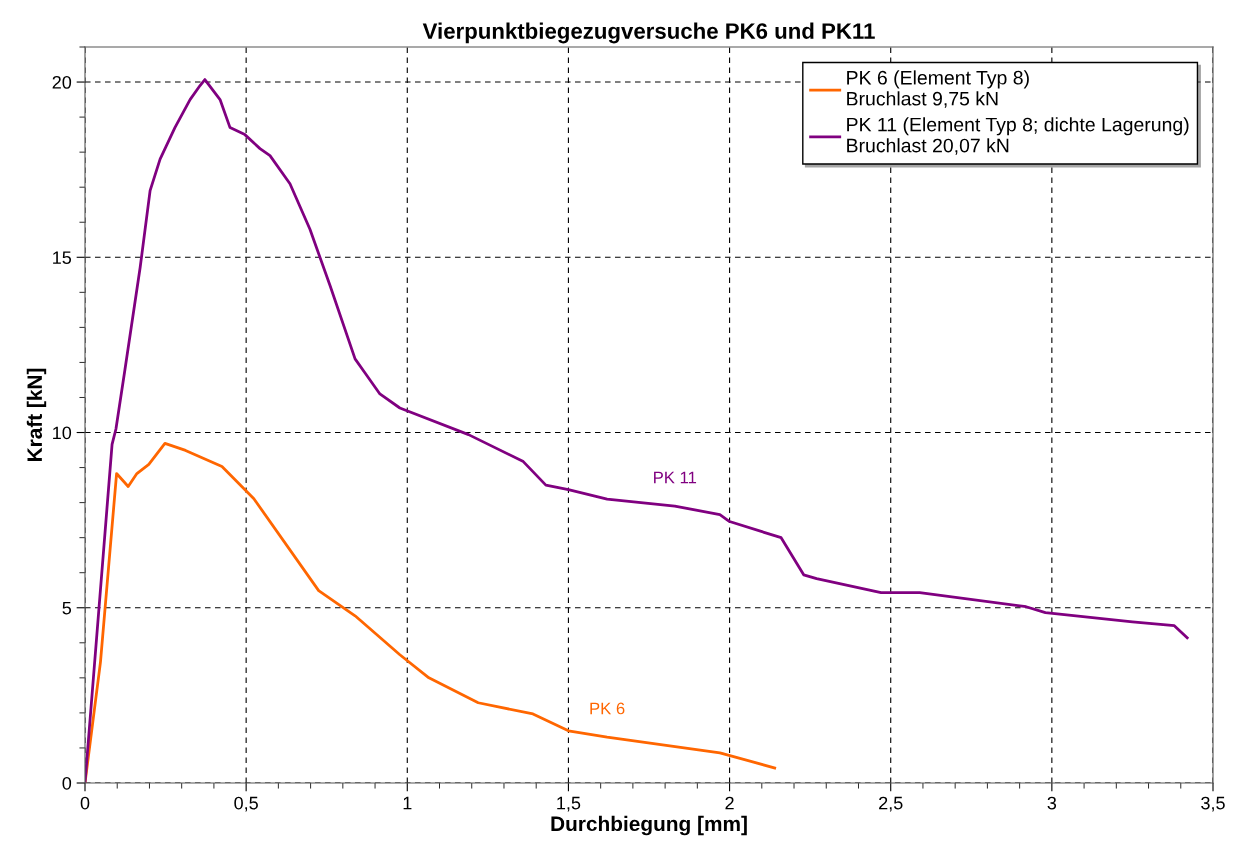  Describe the element at coordinates (607, 708) in the screenshot. I see `annotation: PK 6` at that location.